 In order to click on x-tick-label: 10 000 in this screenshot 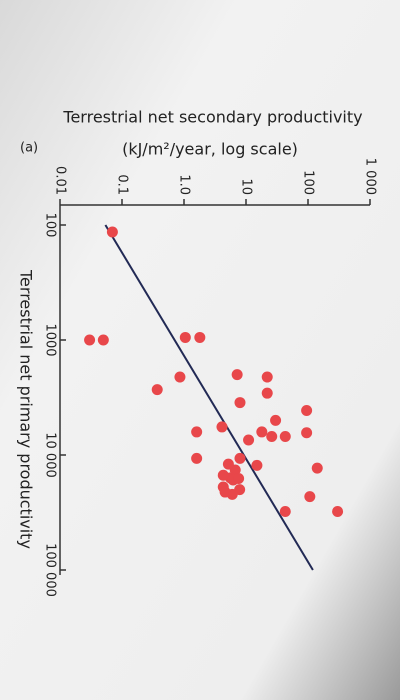, I will do `click(50, 455)`.